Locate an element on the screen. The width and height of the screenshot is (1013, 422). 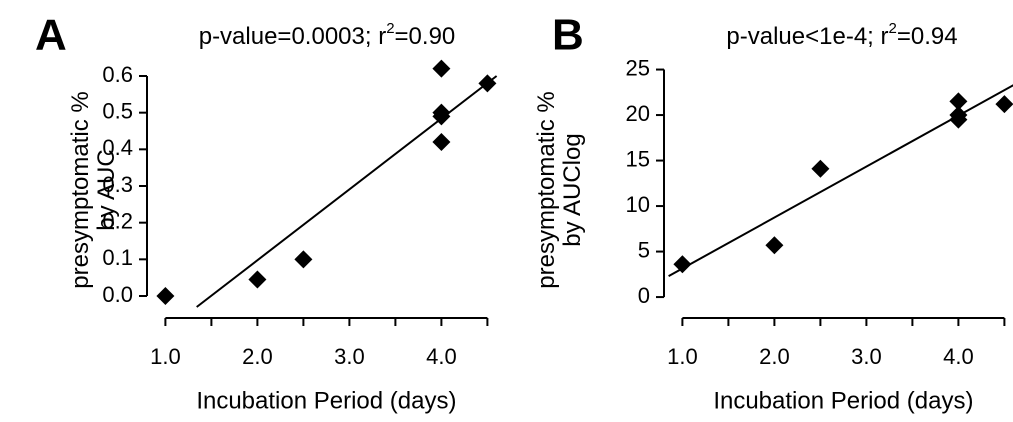
y-axis-label: presymptomatic %by AUC is located at coordinates (93, 189).